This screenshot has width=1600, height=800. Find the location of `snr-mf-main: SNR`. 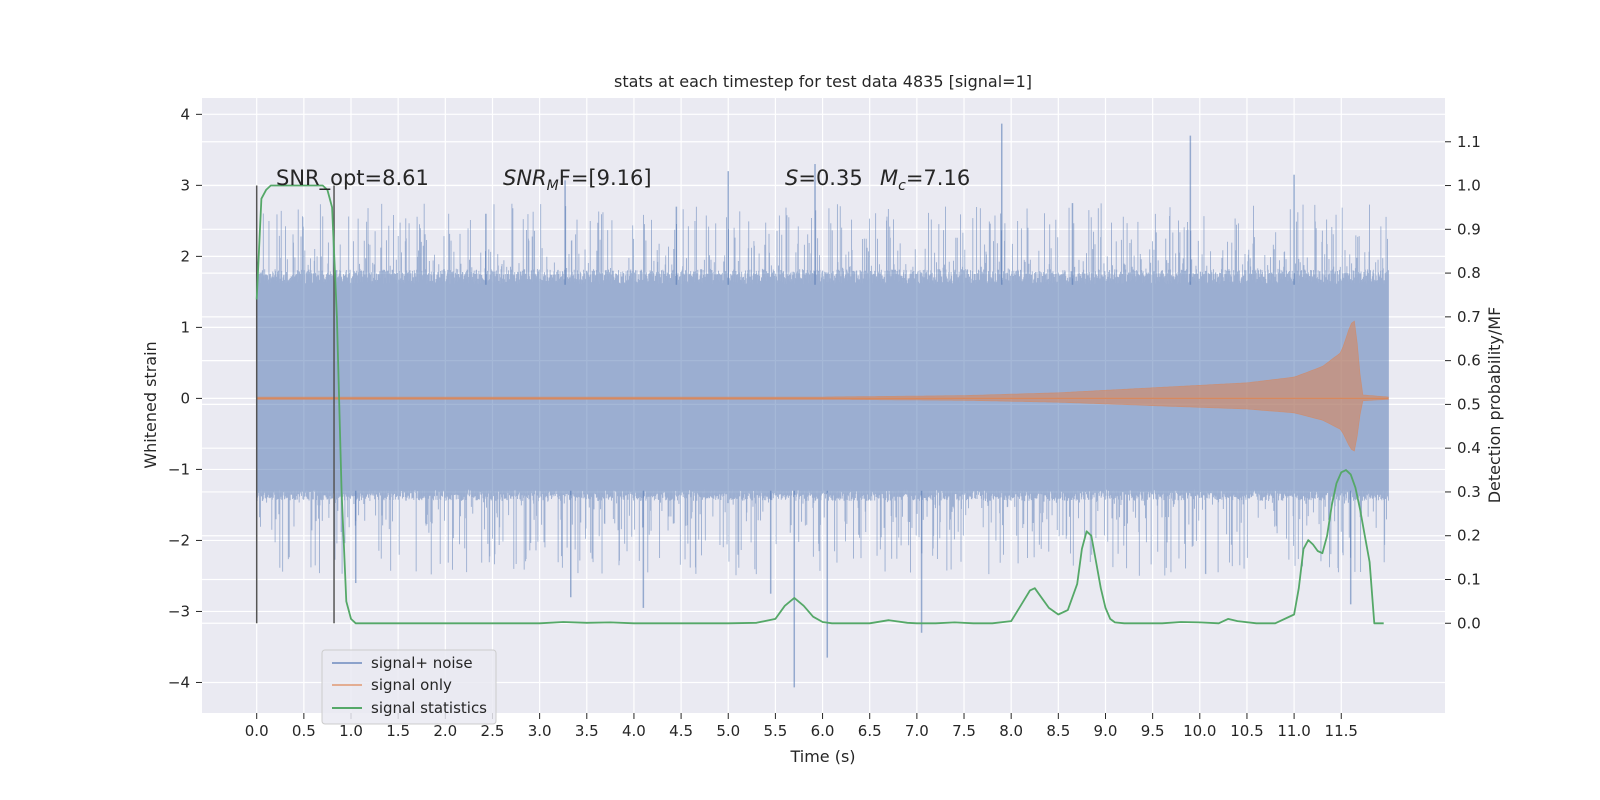

snr-mf-main: SNR is located at coordinates (525, 178).